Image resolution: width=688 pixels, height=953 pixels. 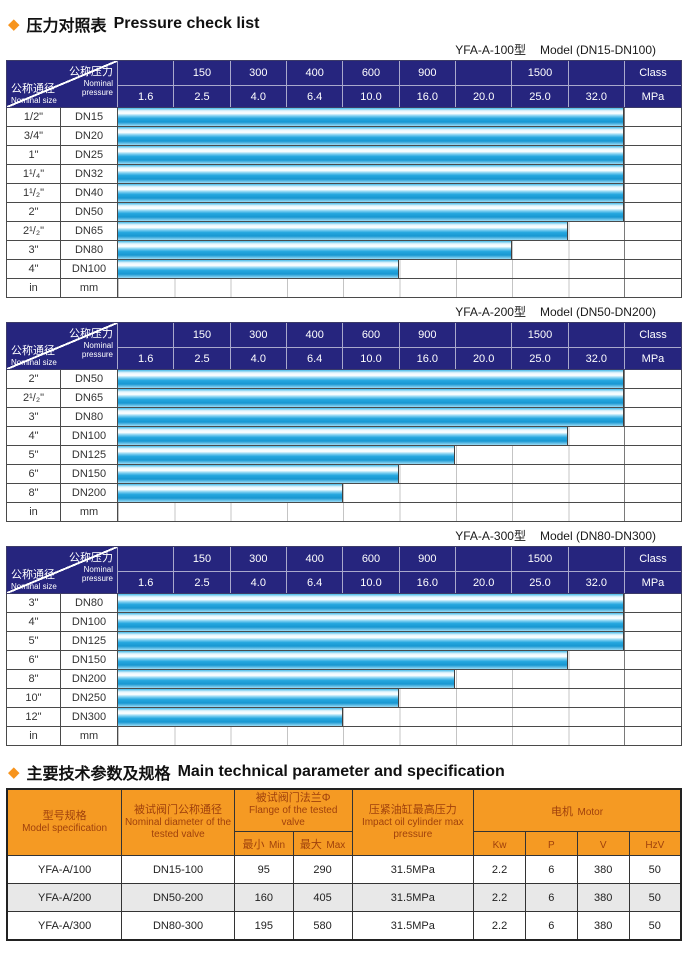 I want to click on pressure-row: 8" DN200, so click(x=344, y=492).